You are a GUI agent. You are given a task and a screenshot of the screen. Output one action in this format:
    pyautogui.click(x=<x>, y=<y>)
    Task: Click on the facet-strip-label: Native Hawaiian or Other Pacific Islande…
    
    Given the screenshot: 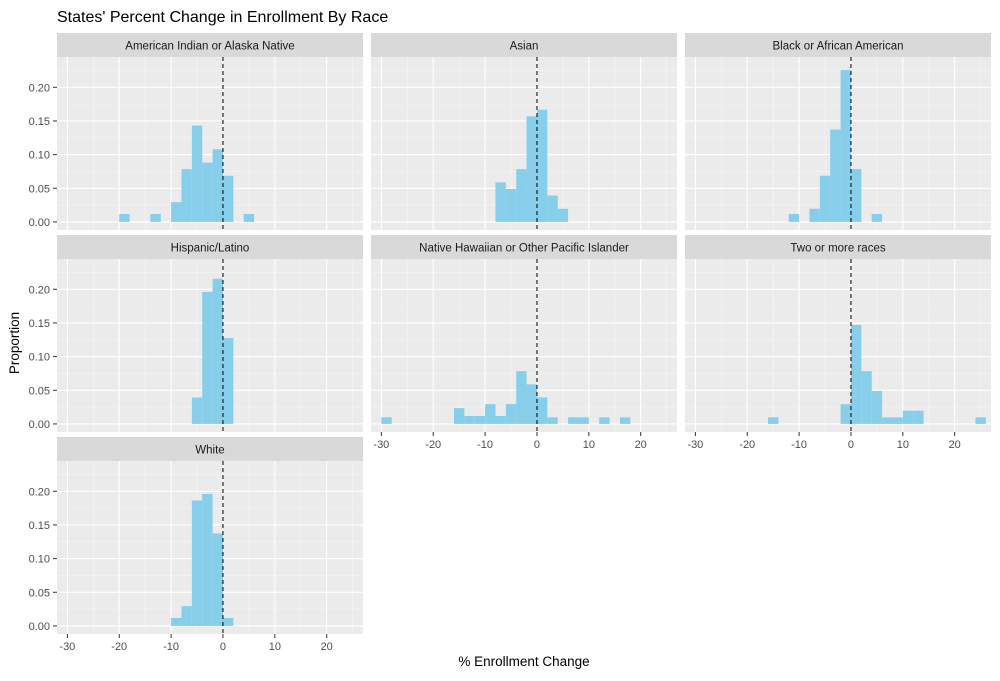 What is the action you would take?
    pyautogui.click(x=524, y=249)
    